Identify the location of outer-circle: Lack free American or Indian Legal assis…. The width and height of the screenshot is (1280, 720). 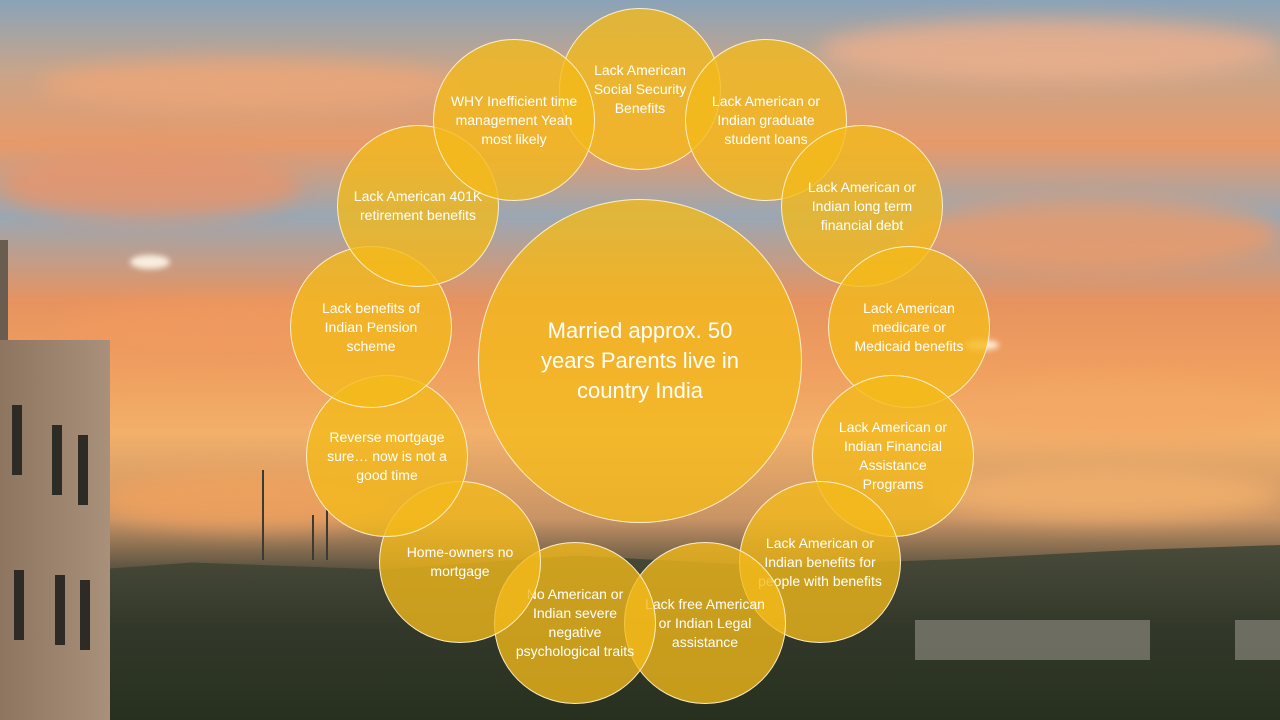
(705, 623).